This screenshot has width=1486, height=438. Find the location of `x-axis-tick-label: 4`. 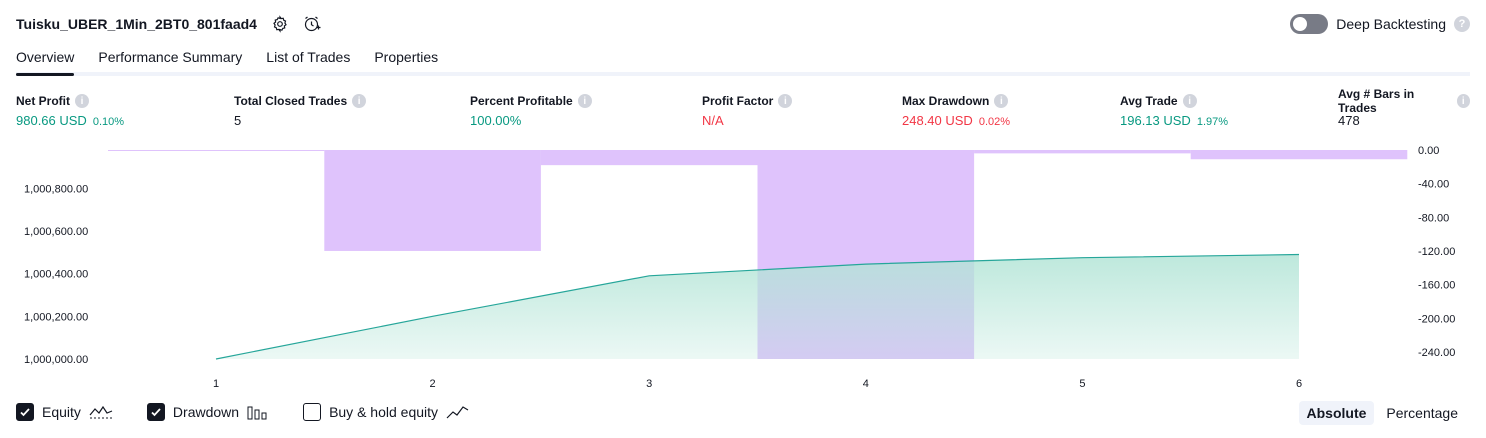

x-axis-tick-label: 4 is located at coordinates (866, 384).